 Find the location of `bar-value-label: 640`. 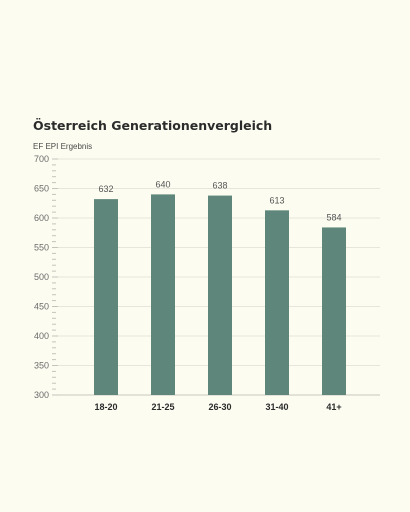

bar-value-label: 640 is located at coordinates (162, 184).